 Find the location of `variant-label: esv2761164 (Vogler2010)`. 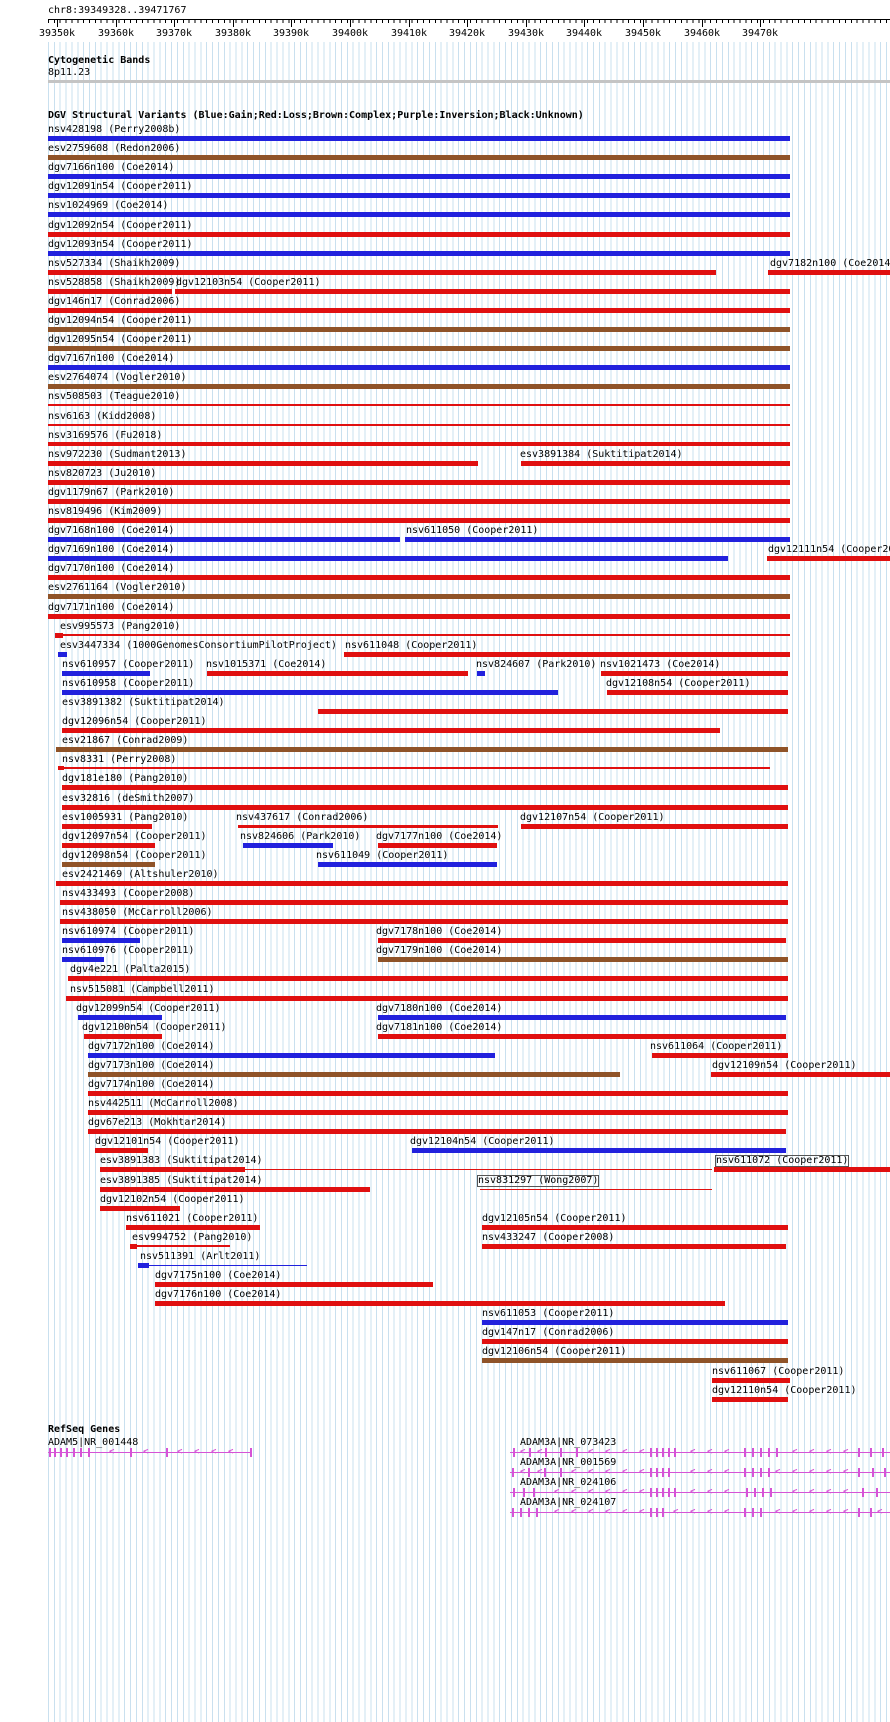

variant-label: esv2761164 (Vogler2010) is located at coordinates (117, 587).